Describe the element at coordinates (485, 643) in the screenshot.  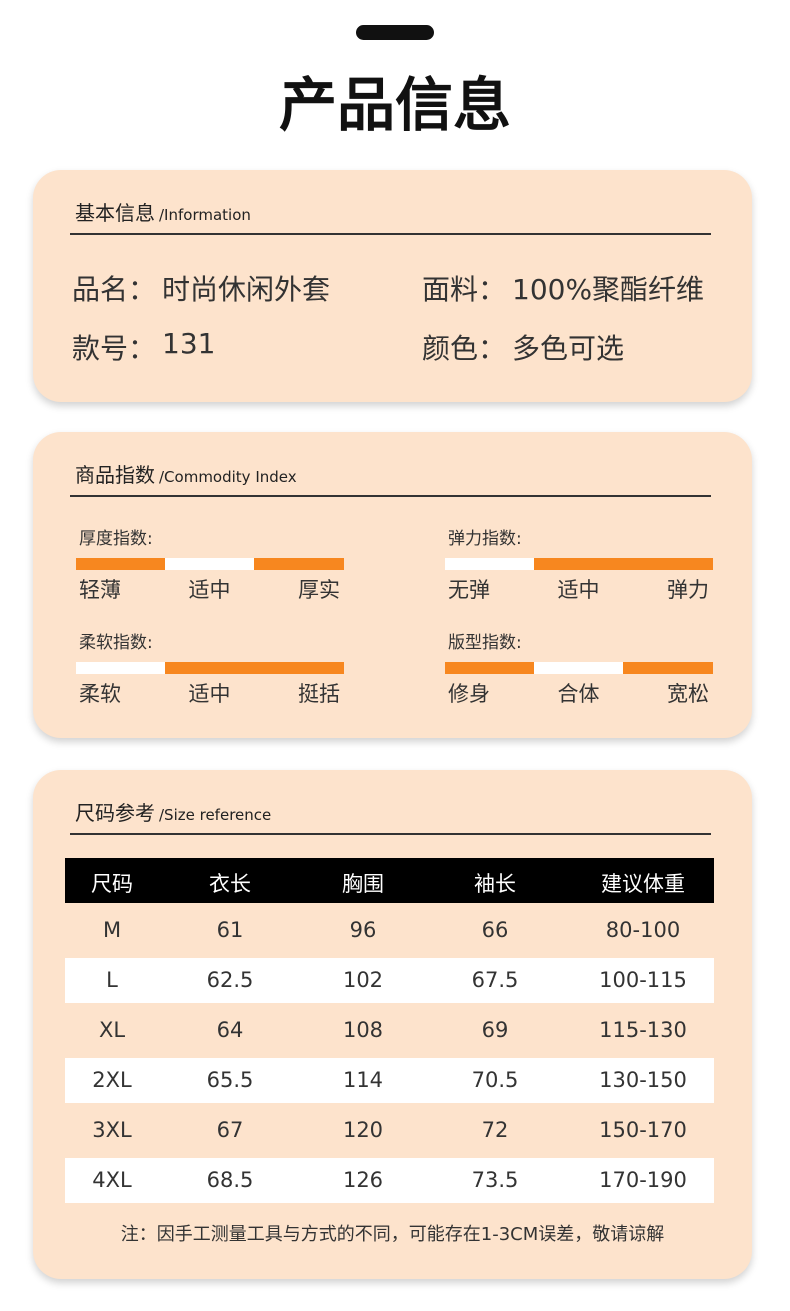
I see `index-label: 版型指数:` at that location.